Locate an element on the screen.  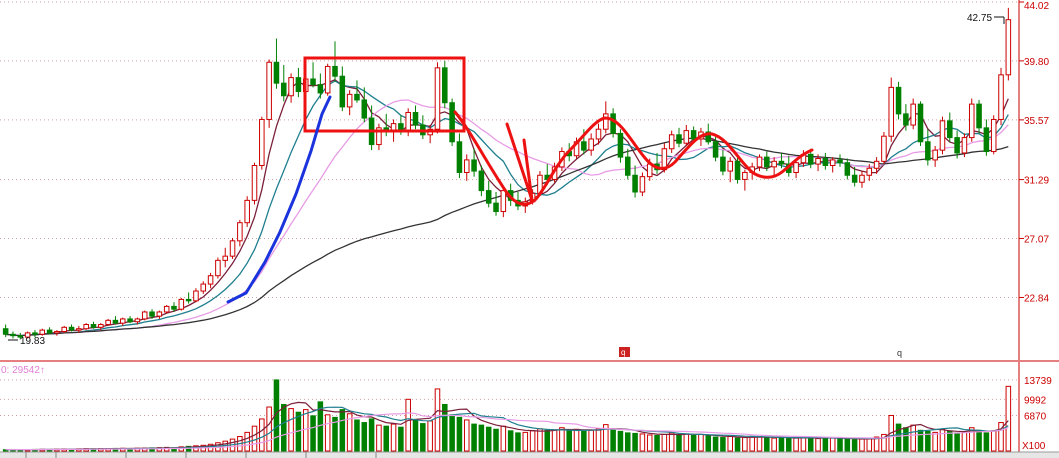
volume-axis-label: 13739 is located at coordinates (1038, 381).